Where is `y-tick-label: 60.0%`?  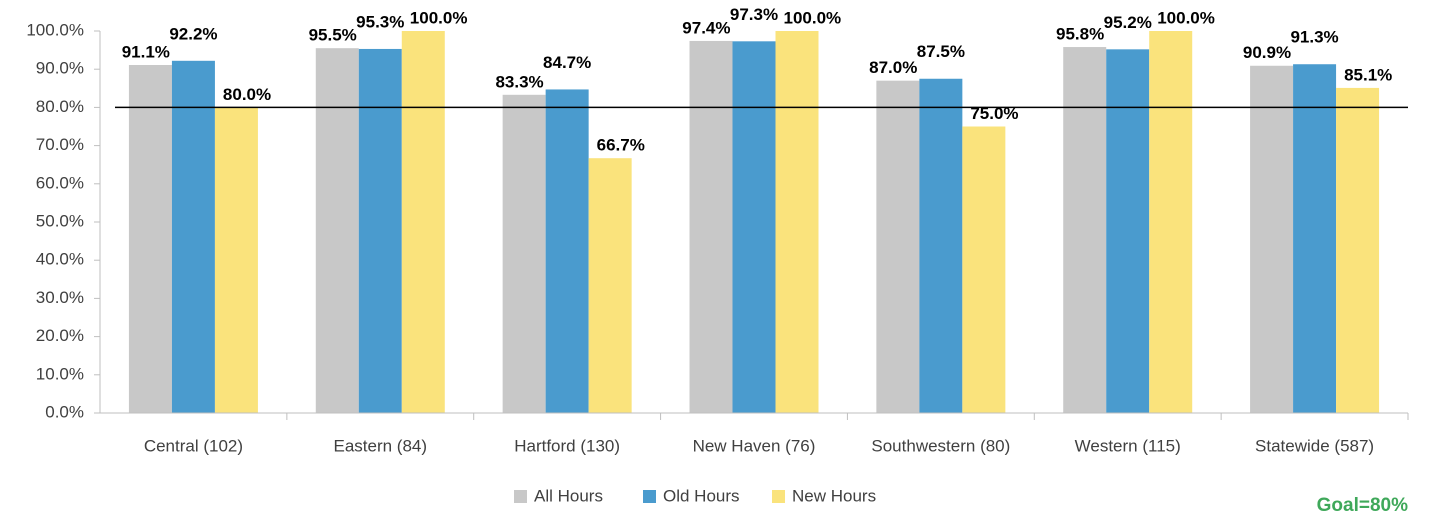
y-tick-label: 60.0% is located at coordinates (60, 182).